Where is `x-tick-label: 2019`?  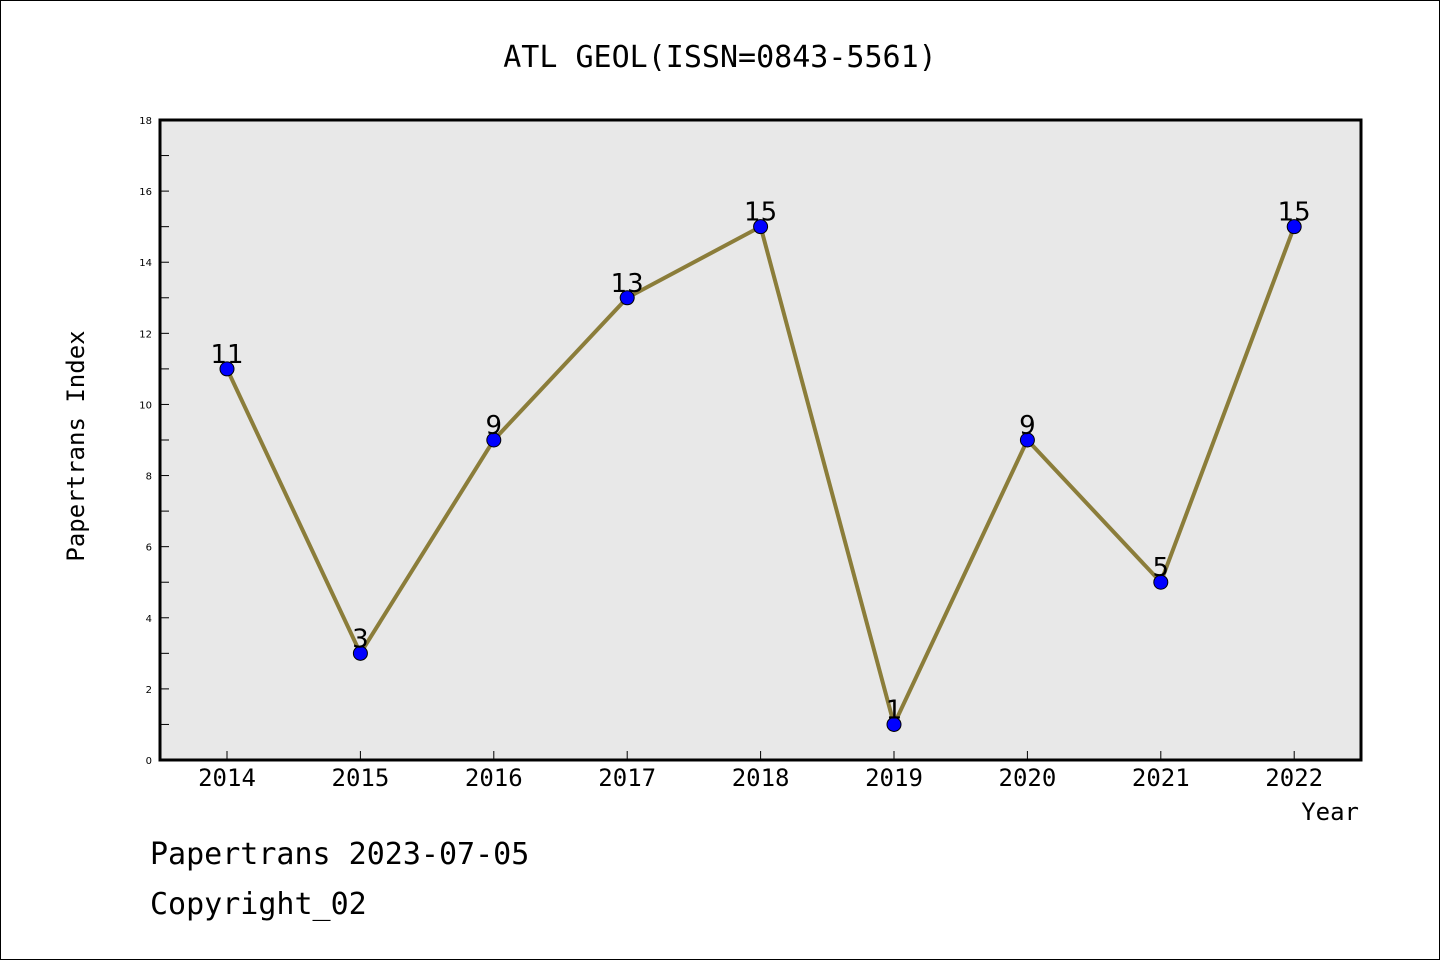 x-tick-label: 2019 is located at coordinates (894, 778).